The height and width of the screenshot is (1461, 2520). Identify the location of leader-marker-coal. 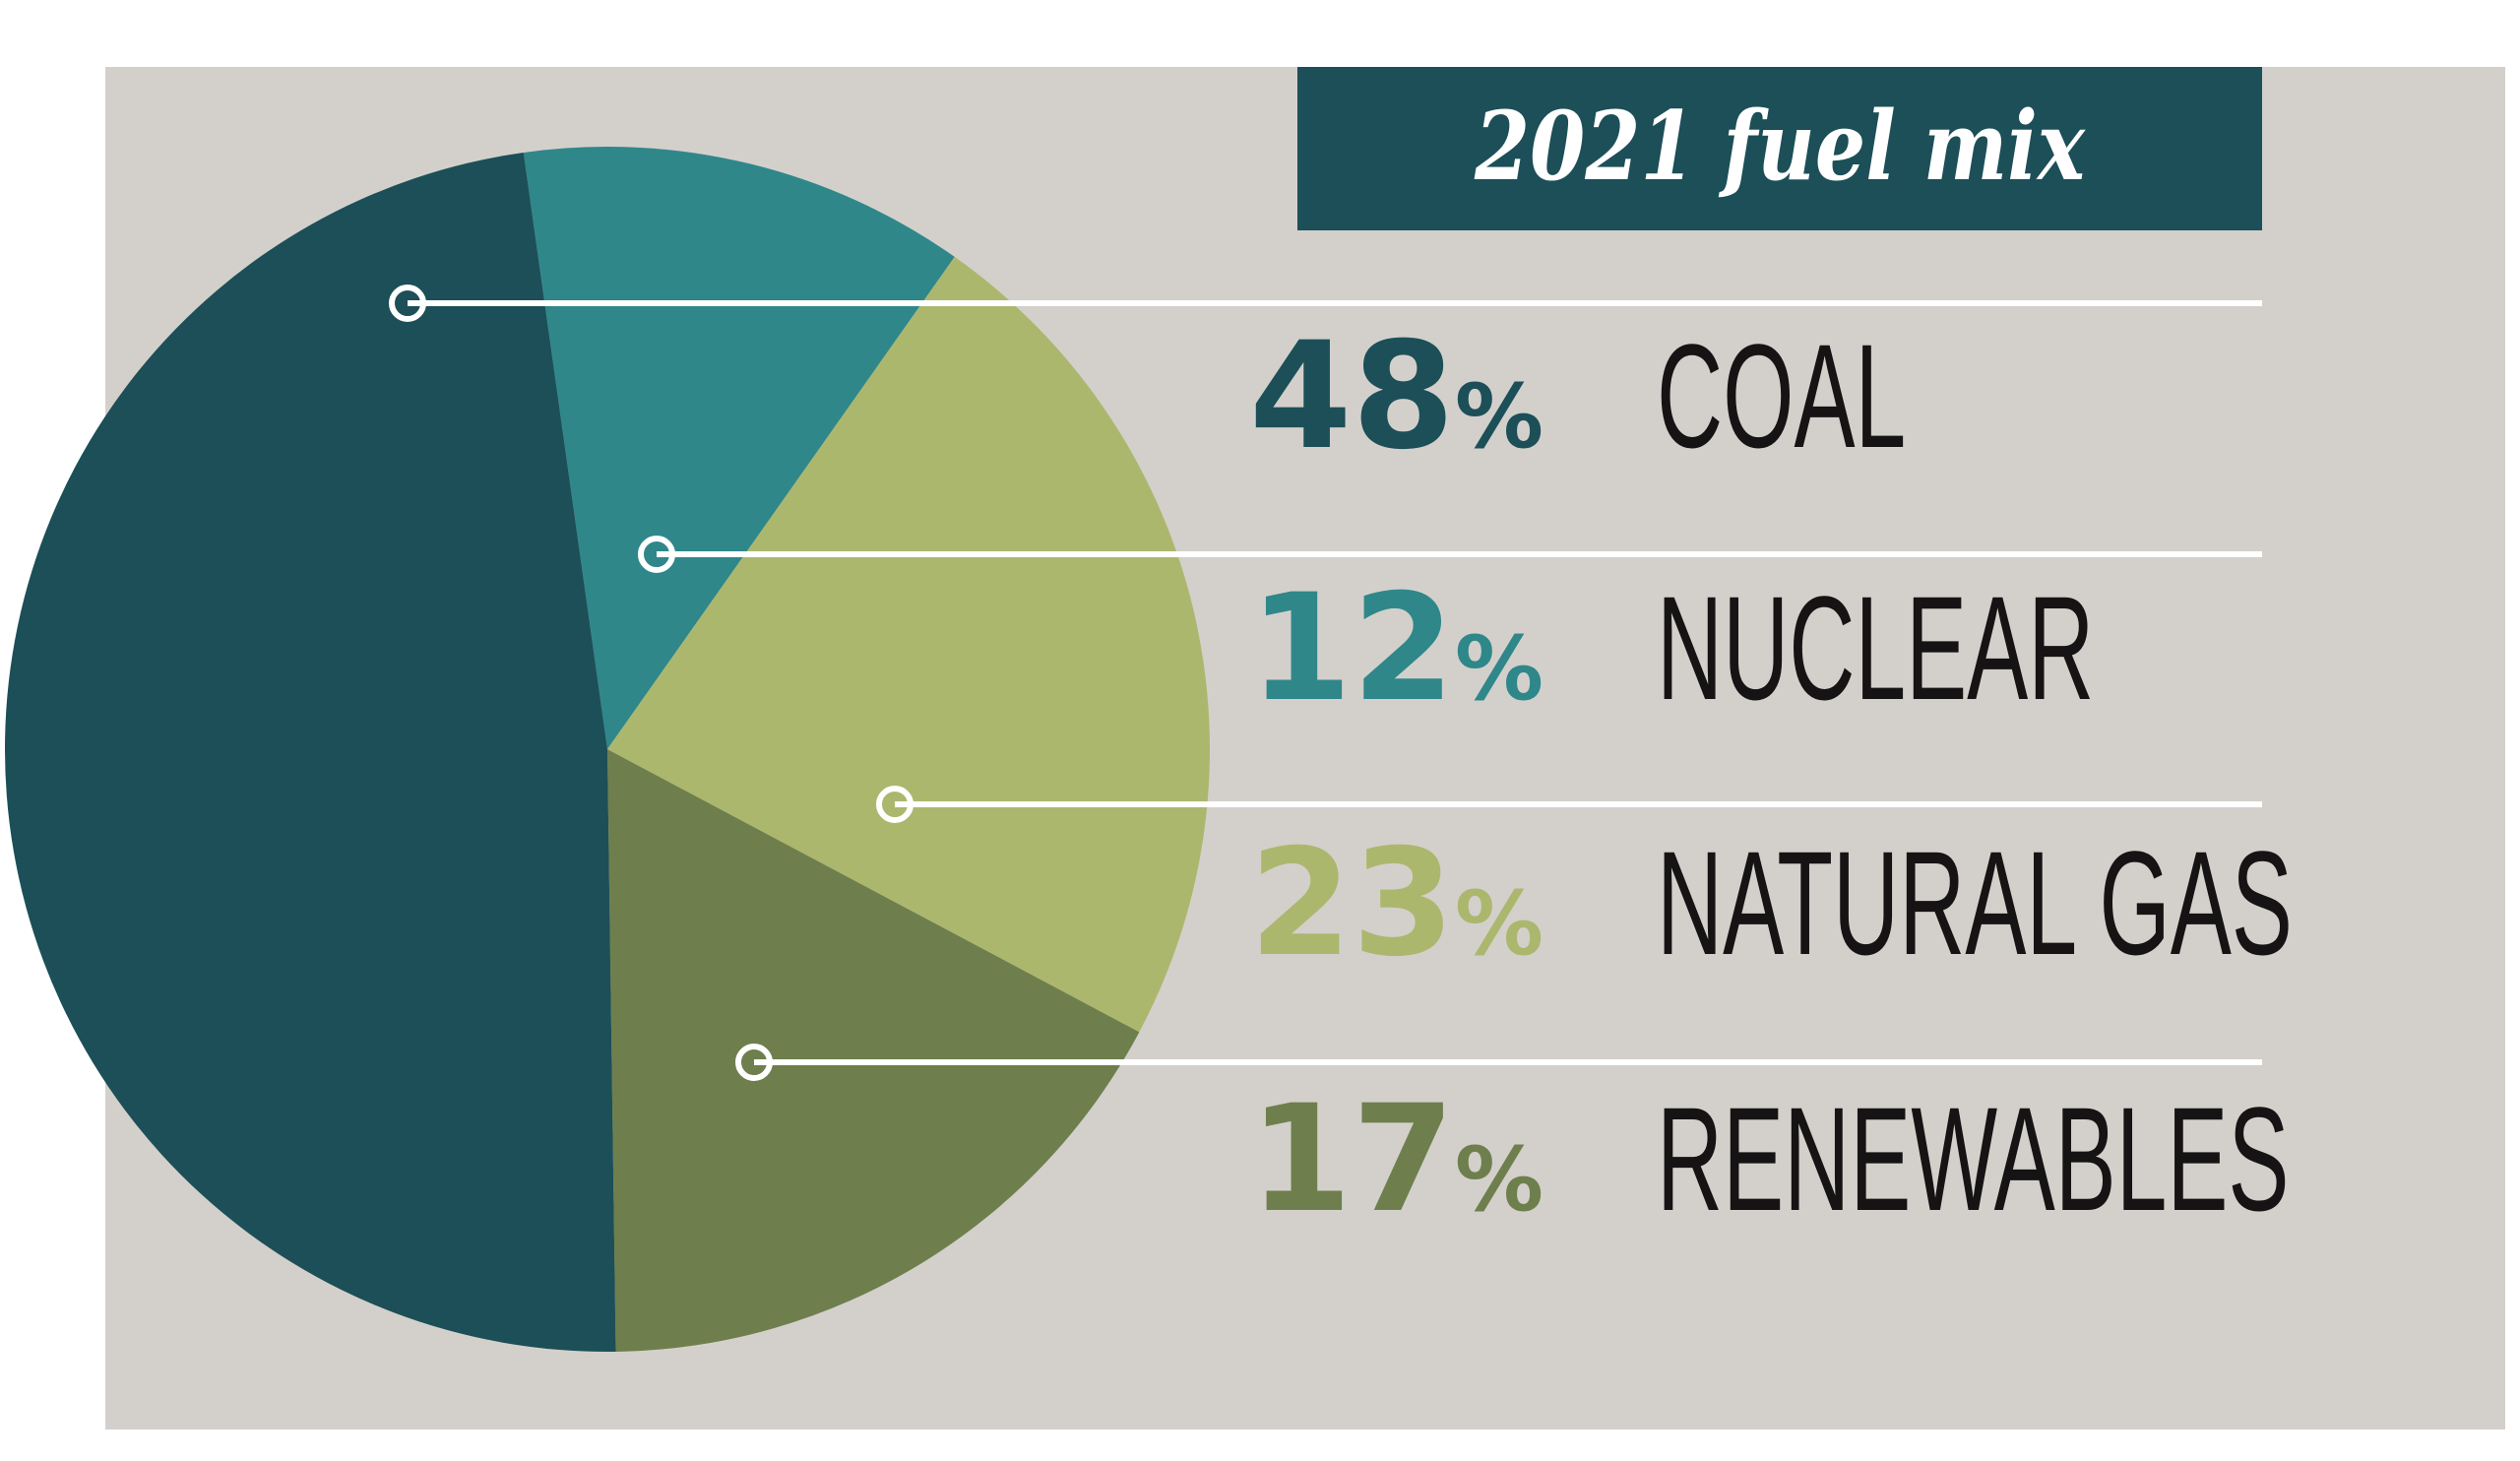
(407, 303).